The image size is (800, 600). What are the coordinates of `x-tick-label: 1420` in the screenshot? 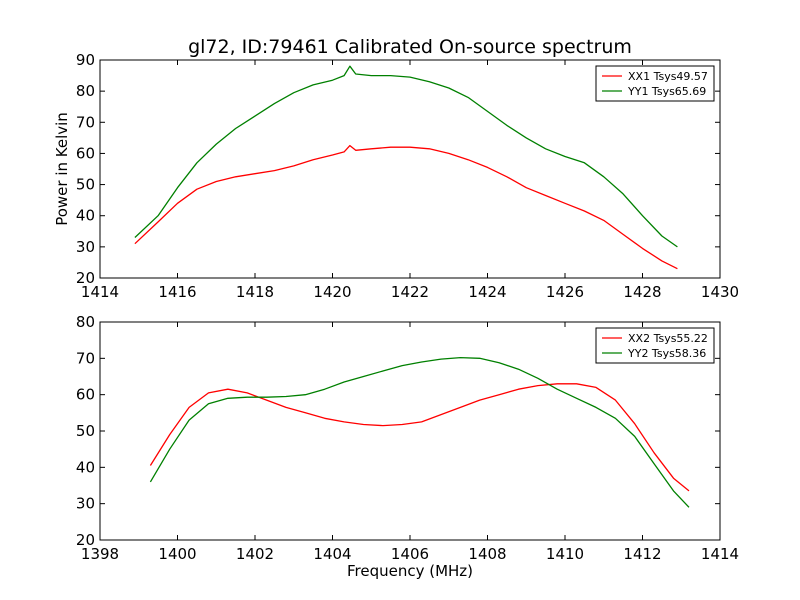 It's located at (332, 292).